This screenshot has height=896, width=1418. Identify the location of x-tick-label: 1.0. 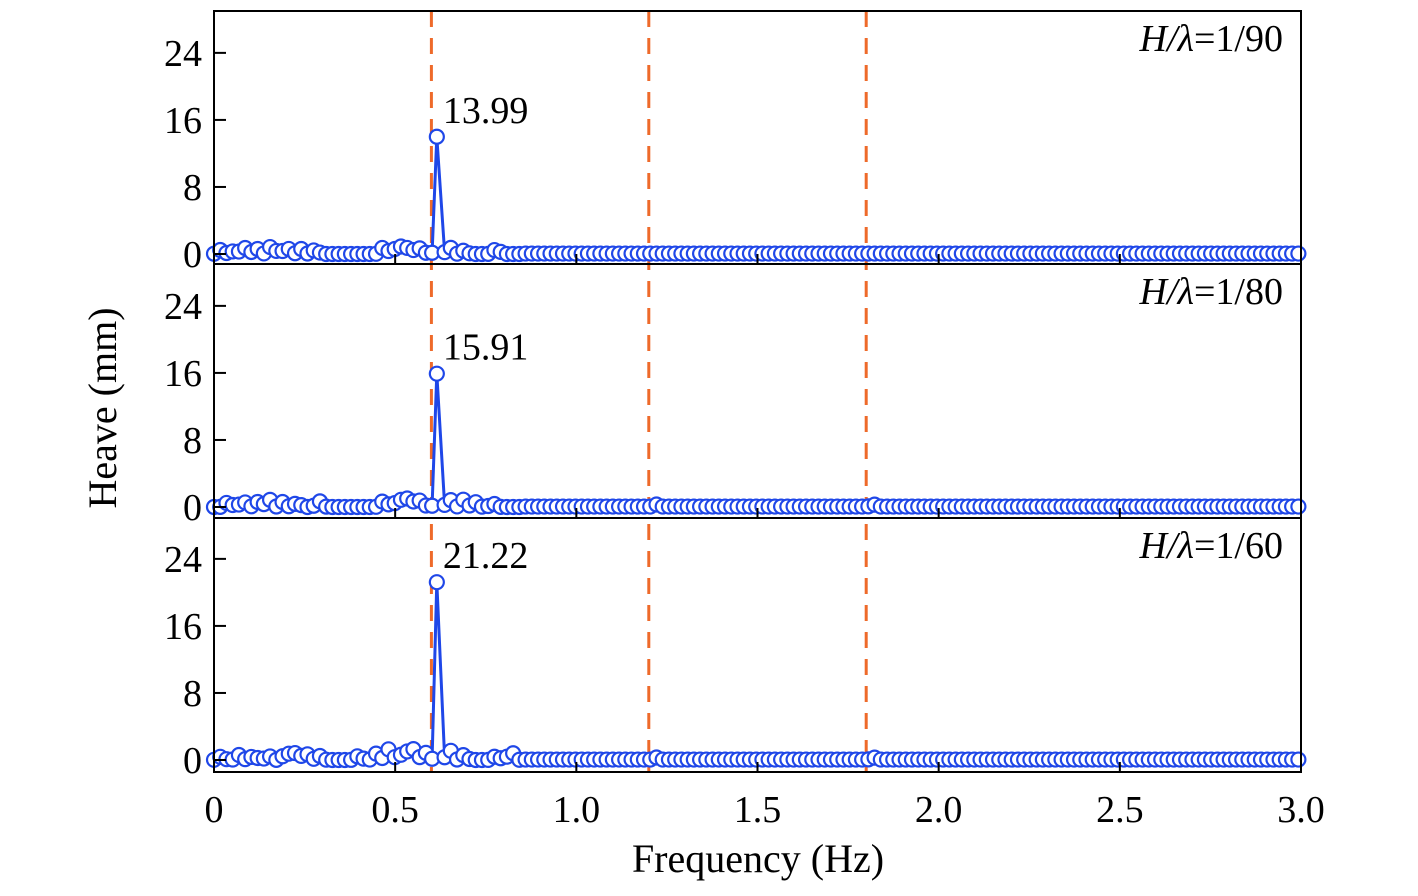
(577, 810).